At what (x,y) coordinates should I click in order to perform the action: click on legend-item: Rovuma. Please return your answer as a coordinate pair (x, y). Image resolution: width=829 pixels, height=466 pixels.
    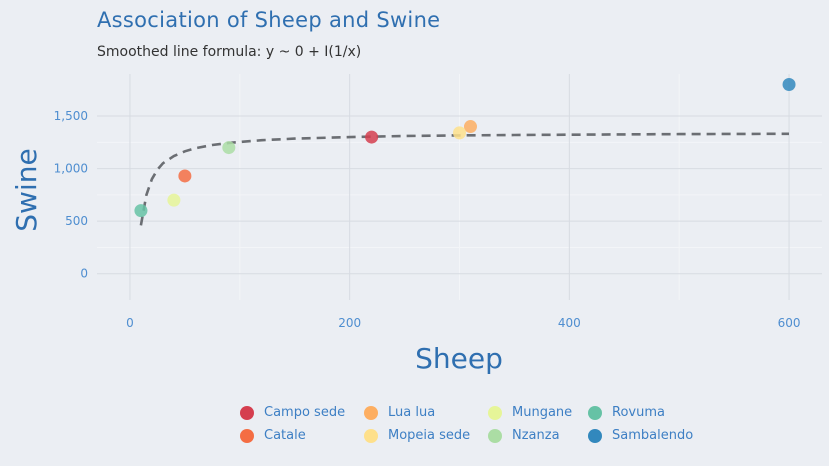
    Looking at the image, I should click on (639, 412).